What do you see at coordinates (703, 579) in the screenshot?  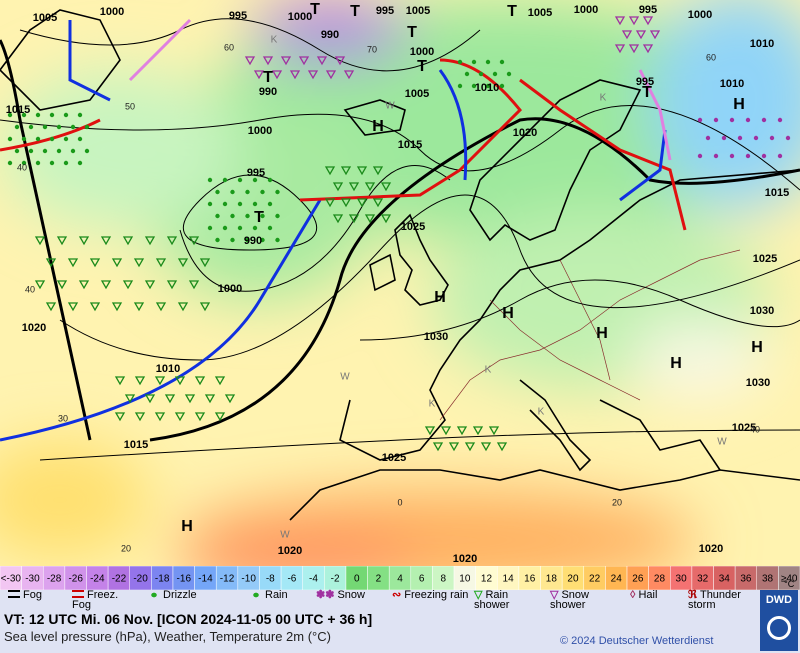 I see `legend-label: 32` at bounding box center [703, 579].